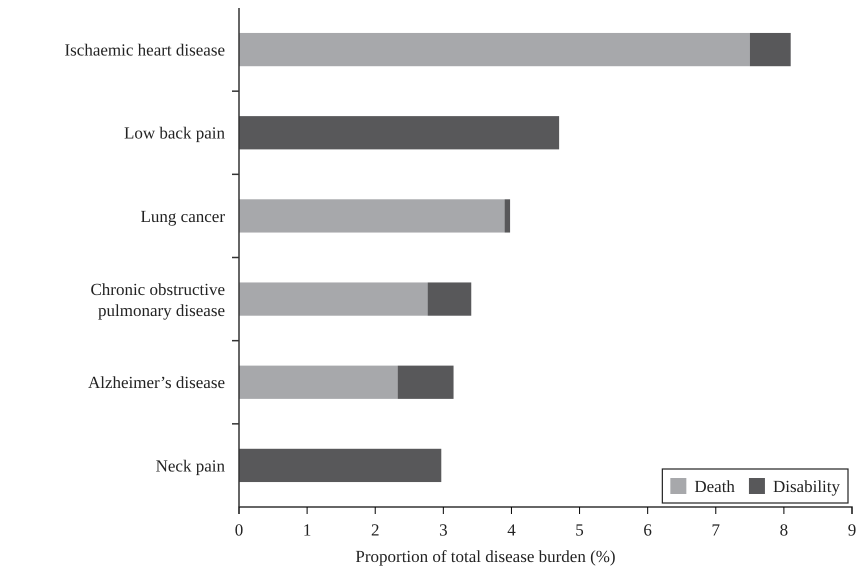 This screenshot has width=858, height=572. Describe the element at coordinates (716, 530) in the screenshot. I see `x-tick-label: 7` at that location.